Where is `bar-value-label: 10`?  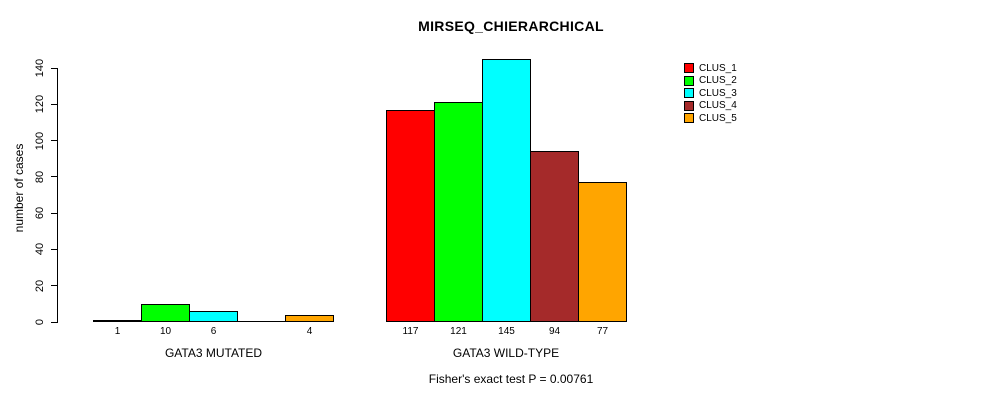 bar-value-label: 10 is located at coordinates (165, 331).